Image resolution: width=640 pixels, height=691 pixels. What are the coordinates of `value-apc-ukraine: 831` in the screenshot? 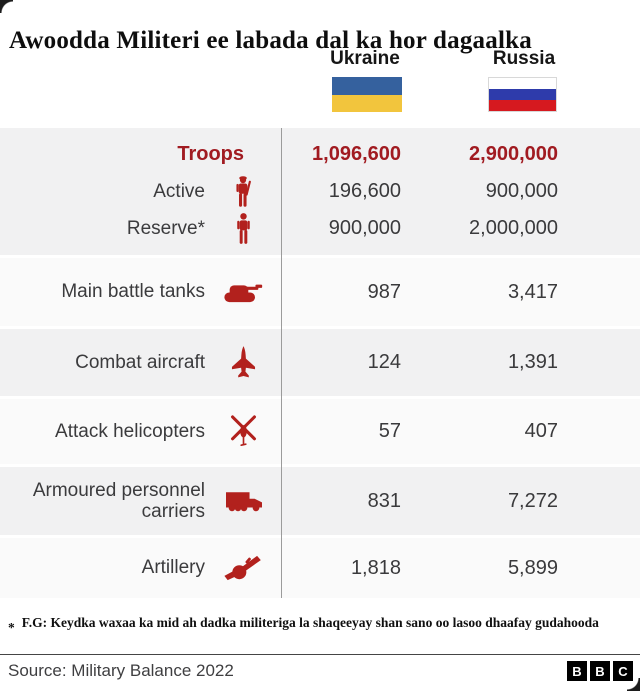 It's located at (384, 500).